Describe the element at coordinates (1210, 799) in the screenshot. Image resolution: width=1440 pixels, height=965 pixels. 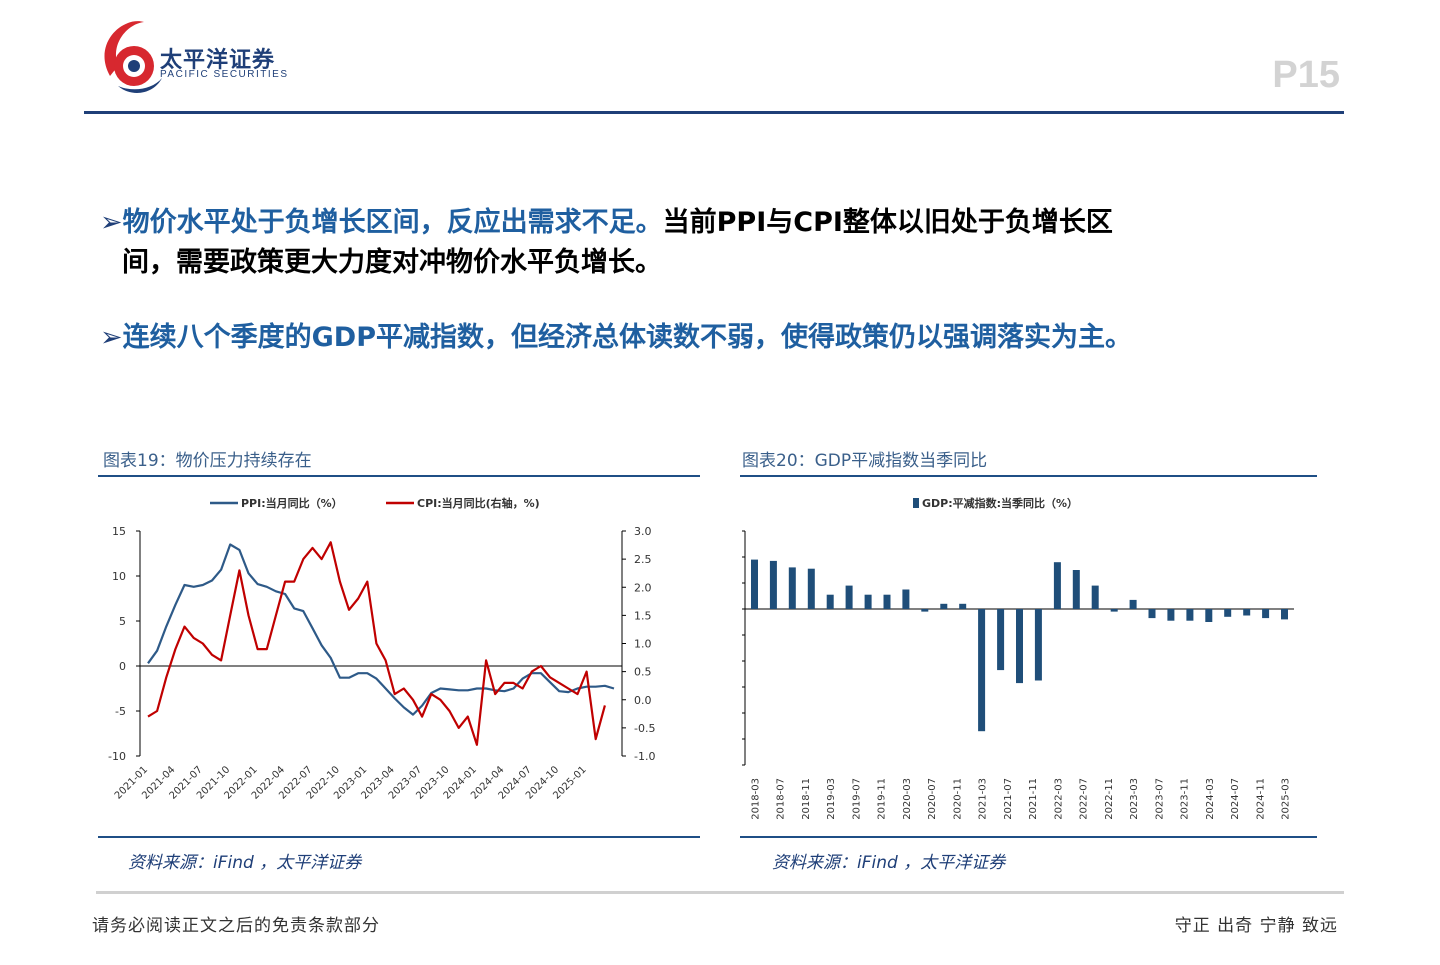
I see `x-tick-label: 2024-03` at that location.